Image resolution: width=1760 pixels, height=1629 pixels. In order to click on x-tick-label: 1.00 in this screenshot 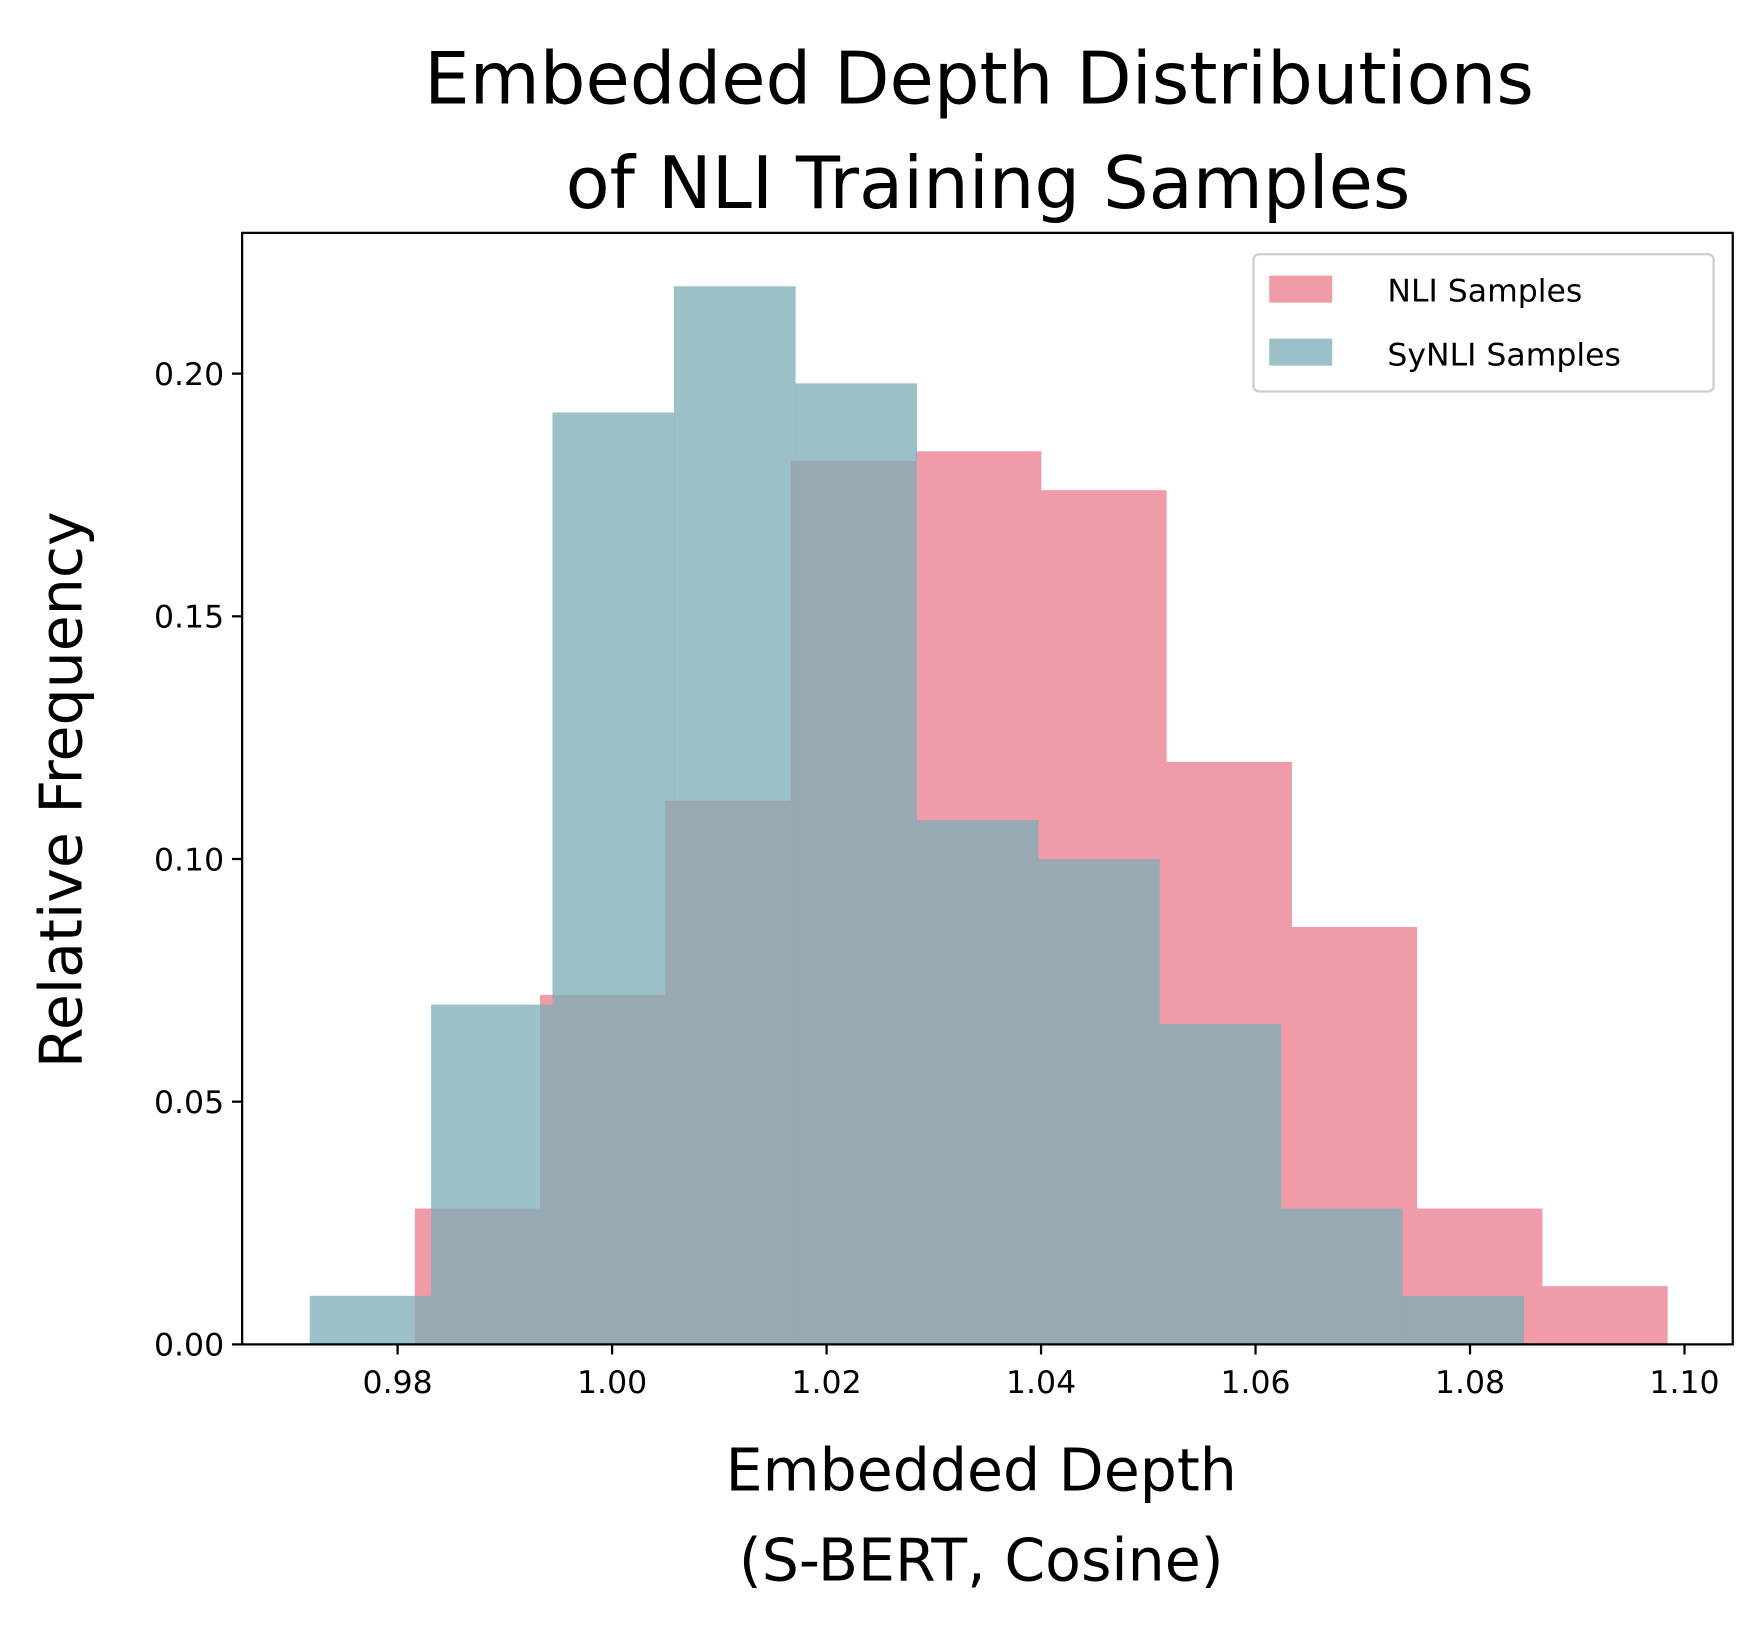, I will do `click(612, 1383)`.